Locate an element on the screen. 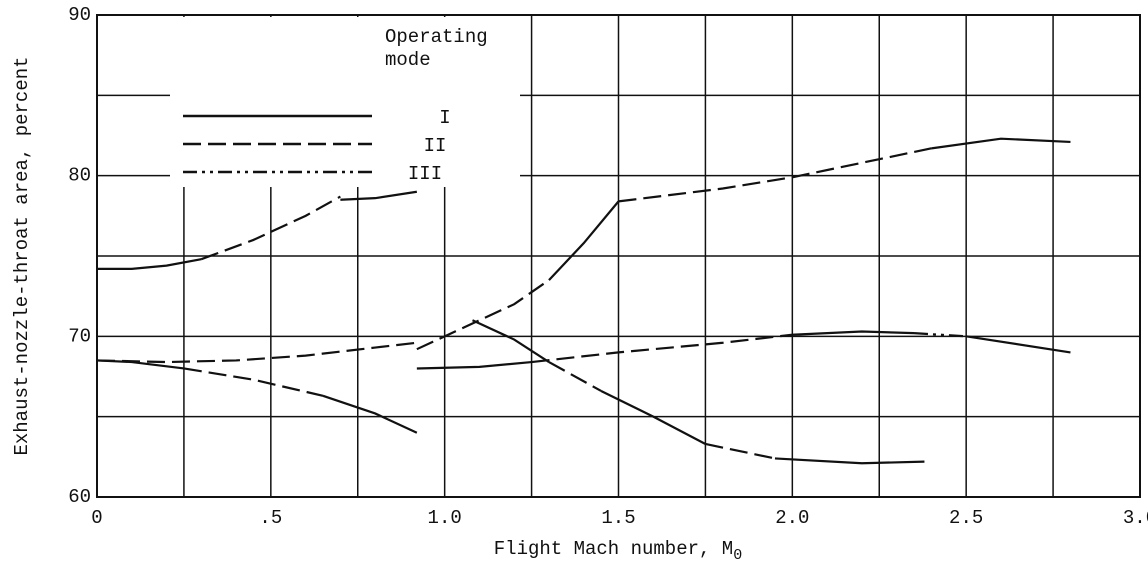 Image resolution: width=1148 pixels, height=565 pixels. x-tick-label: 2.0 is located at coordinates (792, 518).